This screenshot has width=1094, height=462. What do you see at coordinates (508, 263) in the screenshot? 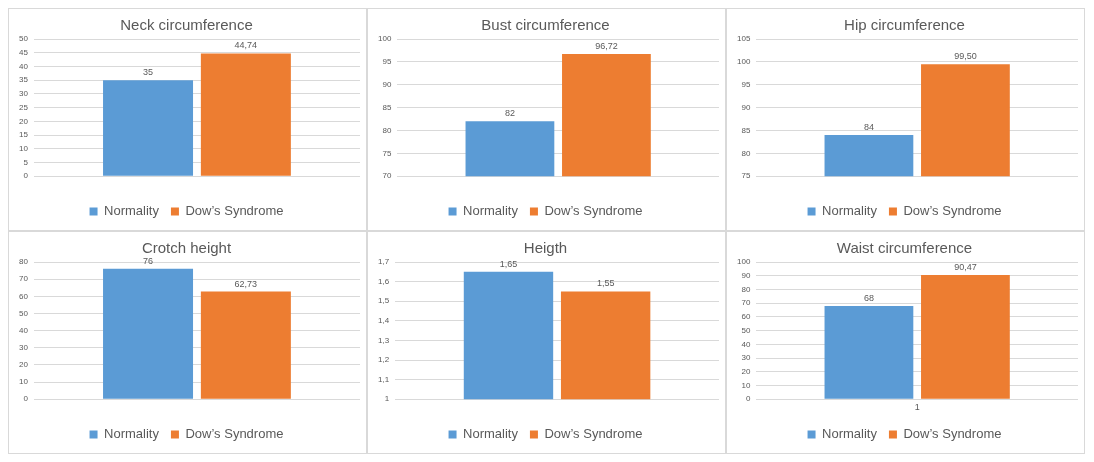
I see `data-label: 1,65` at bounding box center [508, 263].